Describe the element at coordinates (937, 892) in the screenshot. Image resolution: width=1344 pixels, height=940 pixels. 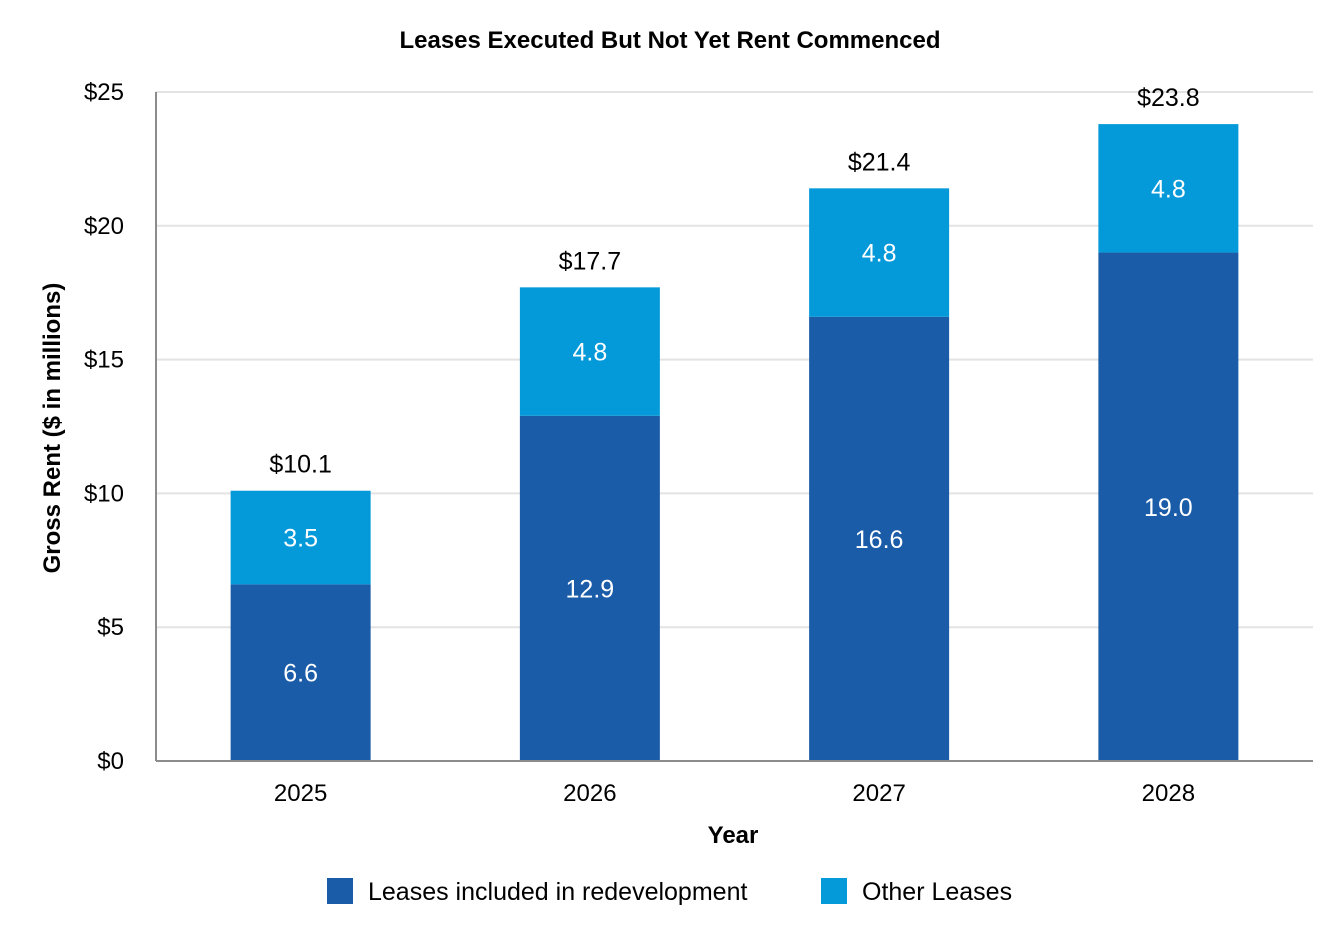
I see `legend-label-other: Other Leases` at that location.